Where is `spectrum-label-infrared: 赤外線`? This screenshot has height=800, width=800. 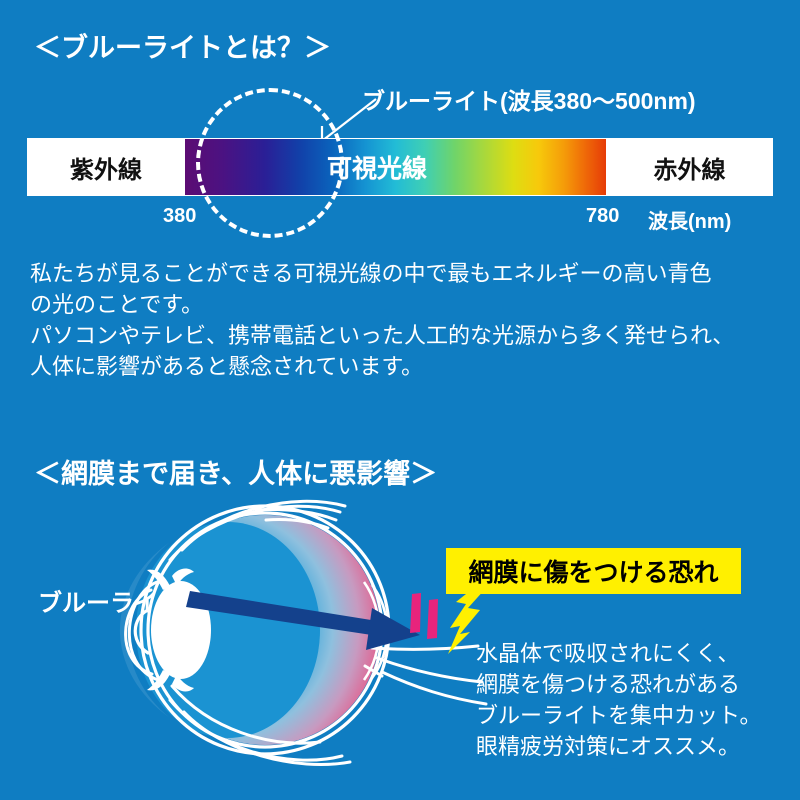 spectrum-label-infrared: 赤外線 is located at coordinates (689, 170).